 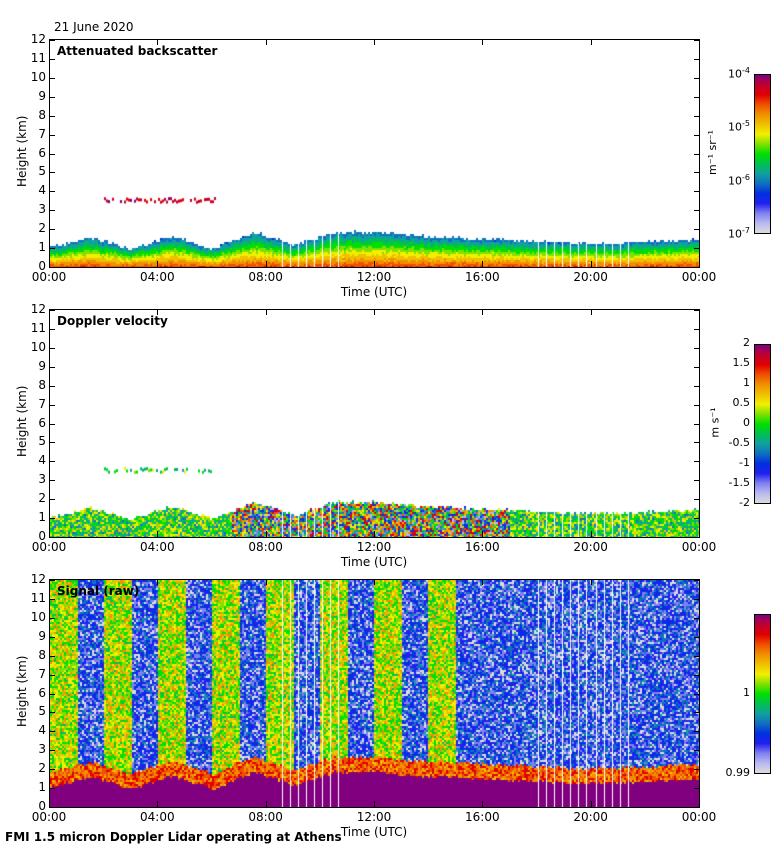 I want to click on y-tick-label: 7, so click(x=42, y=403).